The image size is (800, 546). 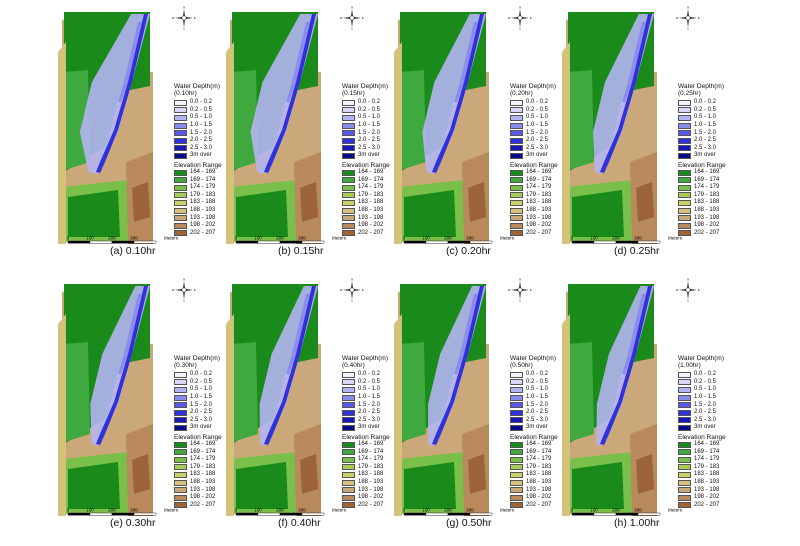 What do you see at coordinates (369, 109) in the screenshot?
I see `legend-water-label: 0.2 - 0.5` at bounding box center [369, 109].